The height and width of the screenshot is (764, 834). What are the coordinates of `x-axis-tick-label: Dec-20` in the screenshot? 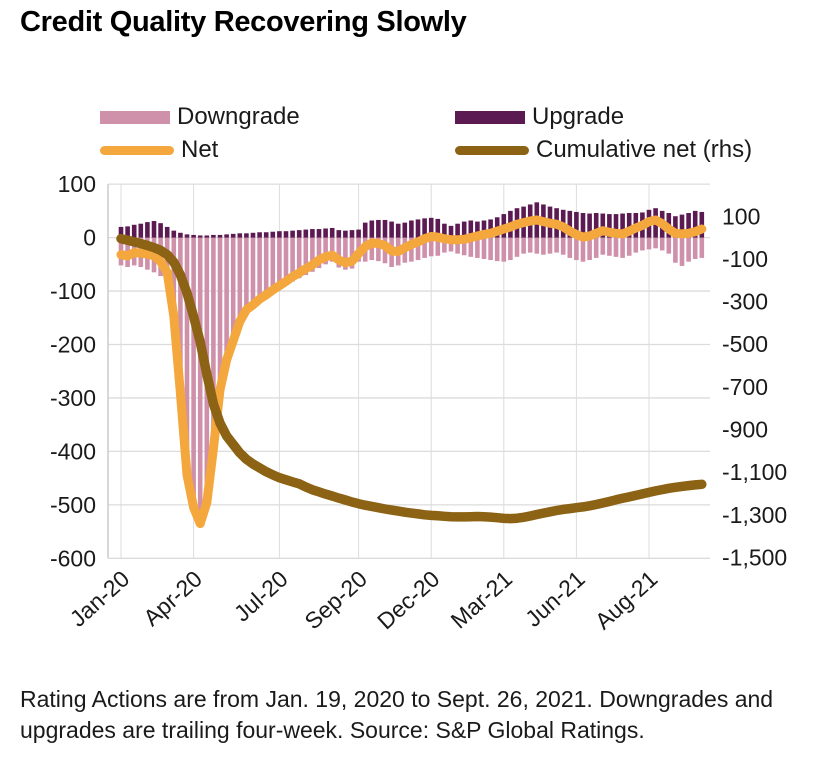 It's located at (408, 599).